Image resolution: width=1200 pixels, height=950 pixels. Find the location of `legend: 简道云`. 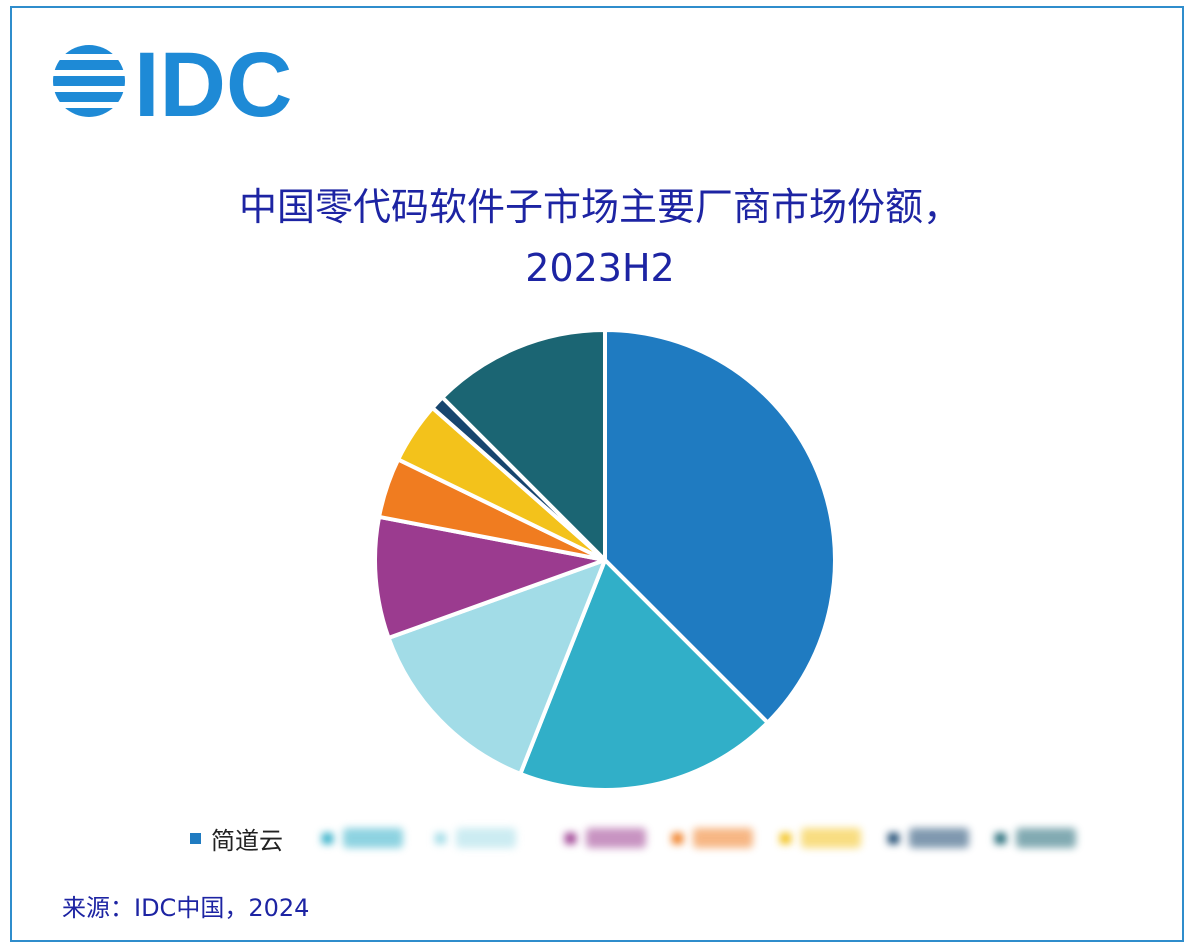

legend: 简道云 is located at coordinates (600, 838).